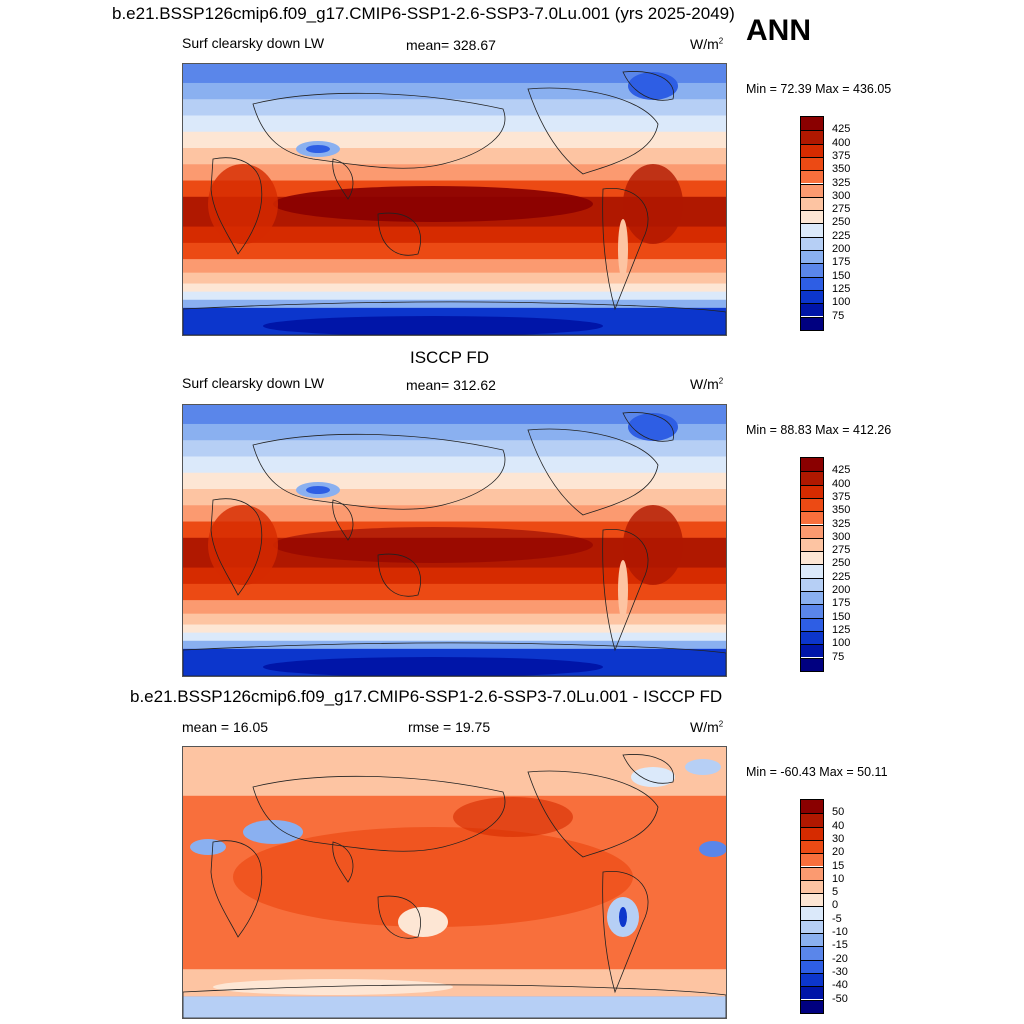 The height and width of the screenshot is (1024, 1024). I want to click on panel2-colorbar-tick-label: 225, so click(841, 576).